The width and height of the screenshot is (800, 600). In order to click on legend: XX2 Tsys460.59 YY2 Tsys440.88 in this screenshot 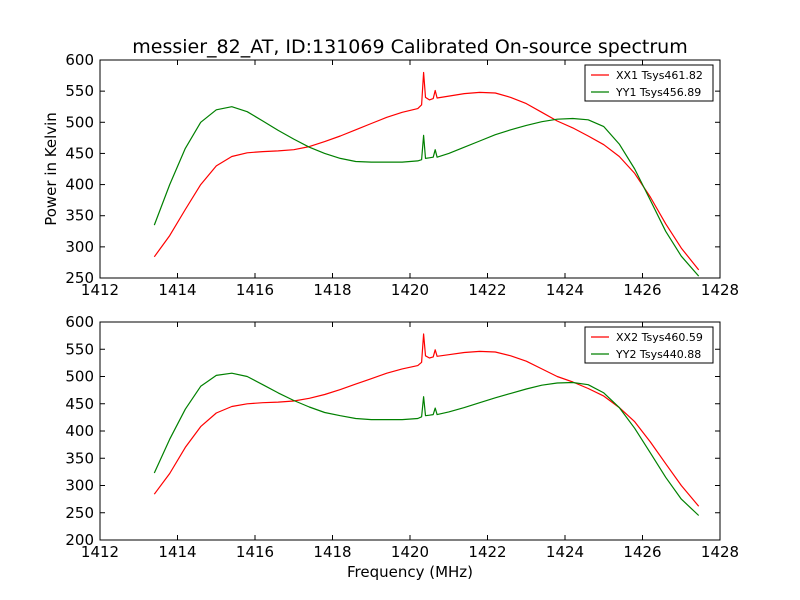, I will do `click(649, 345)`.